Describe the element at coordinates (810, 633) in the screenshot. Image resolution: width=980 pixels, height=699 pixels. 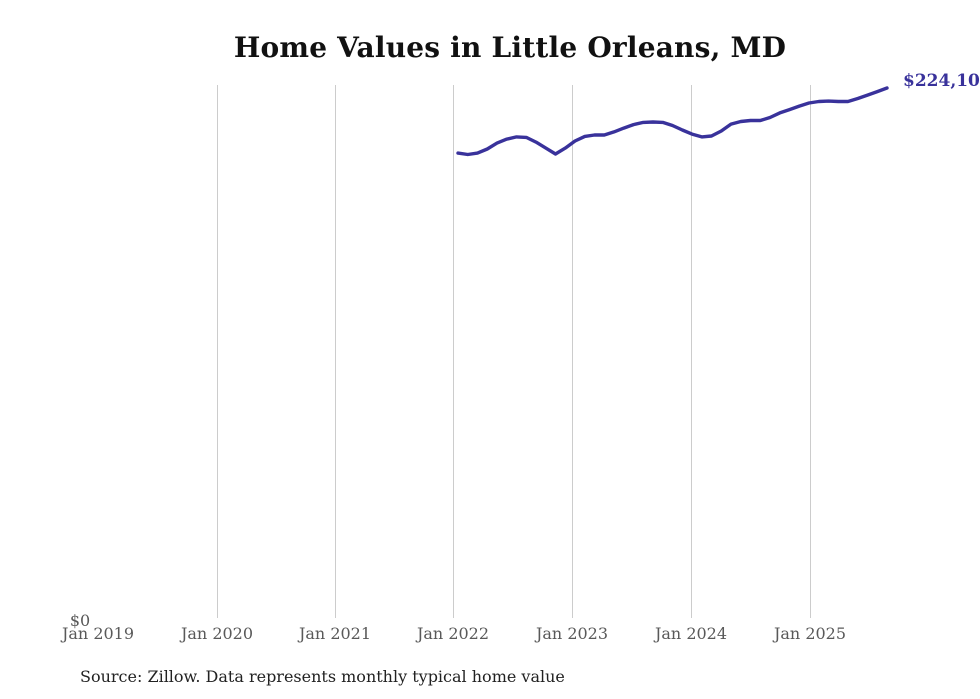
I see `x-tick-label: Jan 2025` at that location.